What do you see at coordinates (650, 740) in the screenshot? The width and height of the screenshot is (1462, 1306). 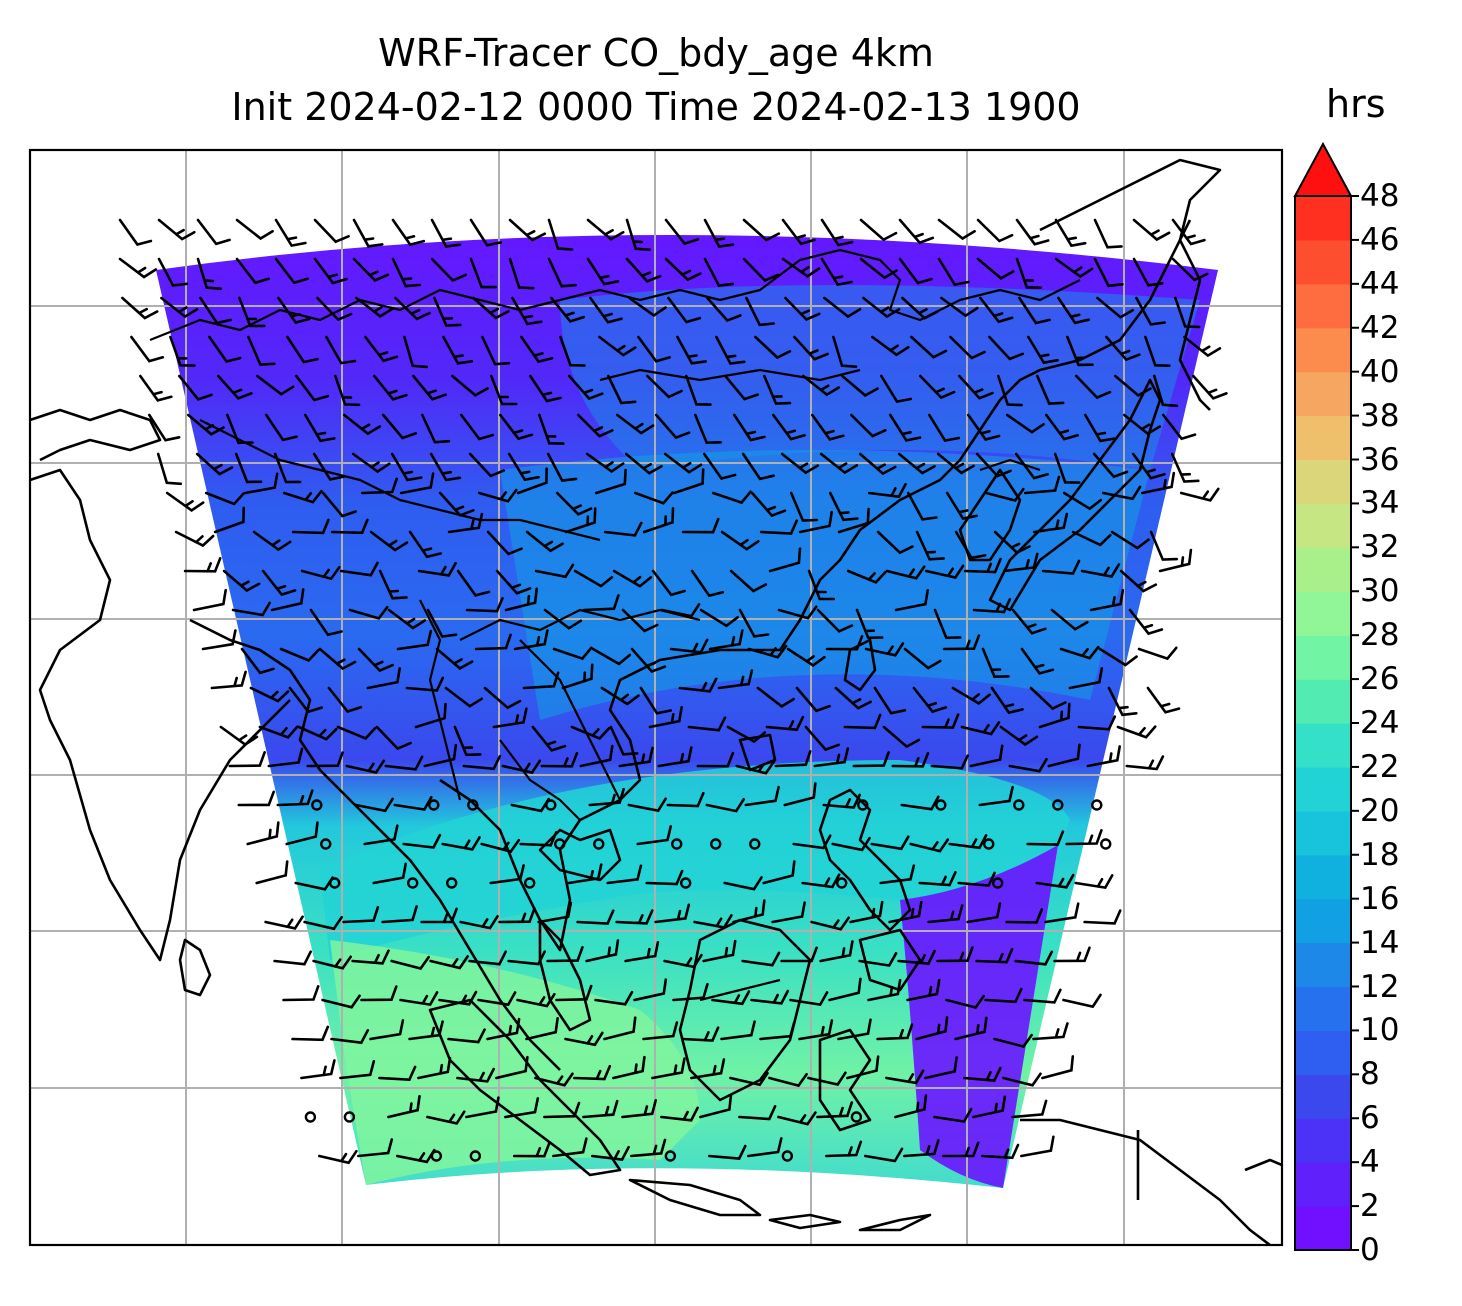 I see `coast-indochina` at bounding box center [650, 740].